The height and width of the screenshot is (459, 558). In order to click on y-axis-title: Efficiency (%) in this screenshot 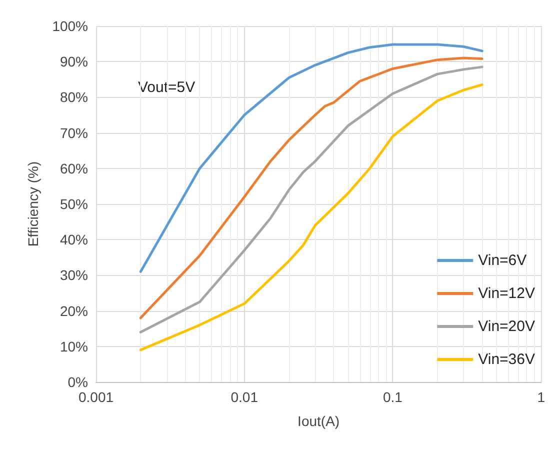, I will do `click(33, 204)`.